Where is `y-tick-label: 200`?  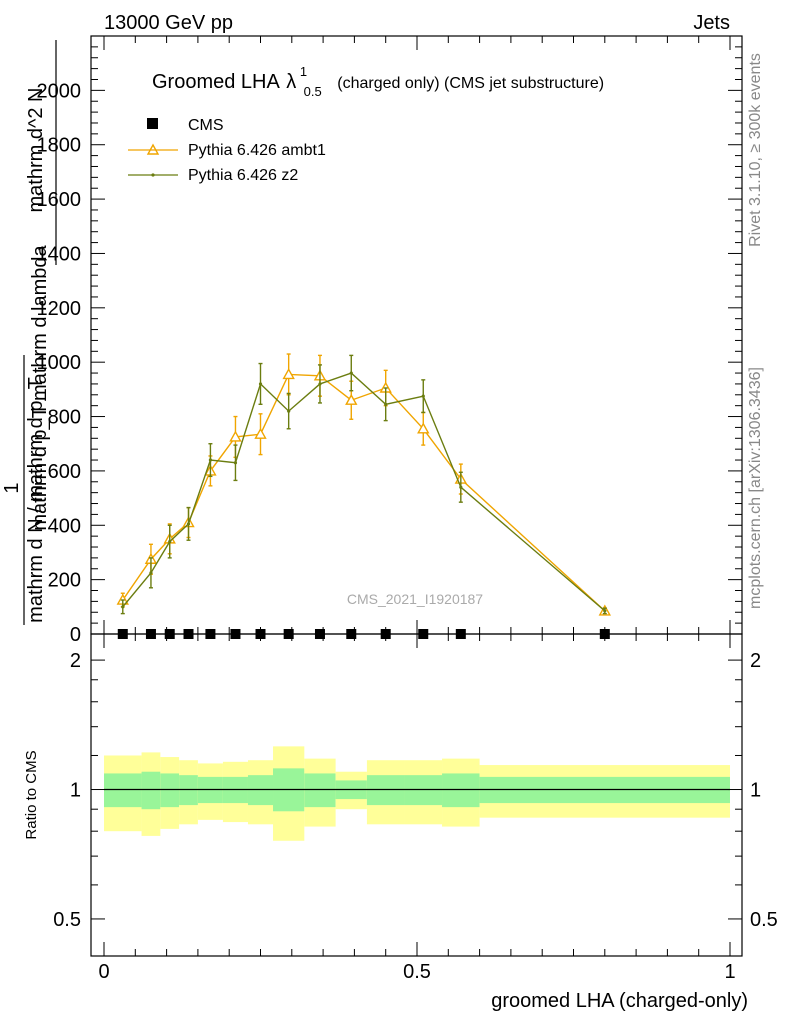
y-tick-label: 200 is located at coordinates (64, 581).